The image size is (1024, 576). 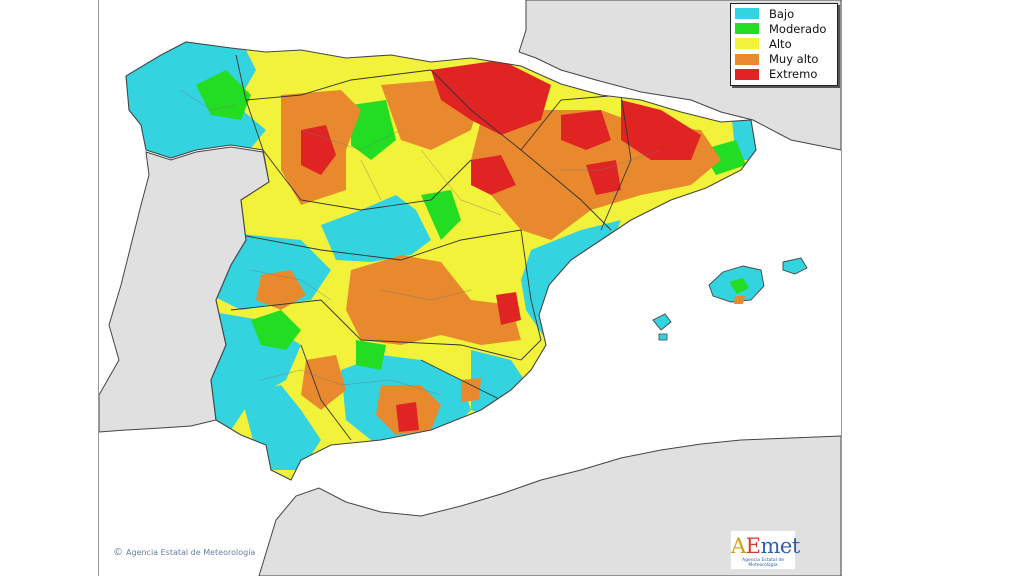 I want to click on legend-label: Extremo, so click(x=793, y=74).